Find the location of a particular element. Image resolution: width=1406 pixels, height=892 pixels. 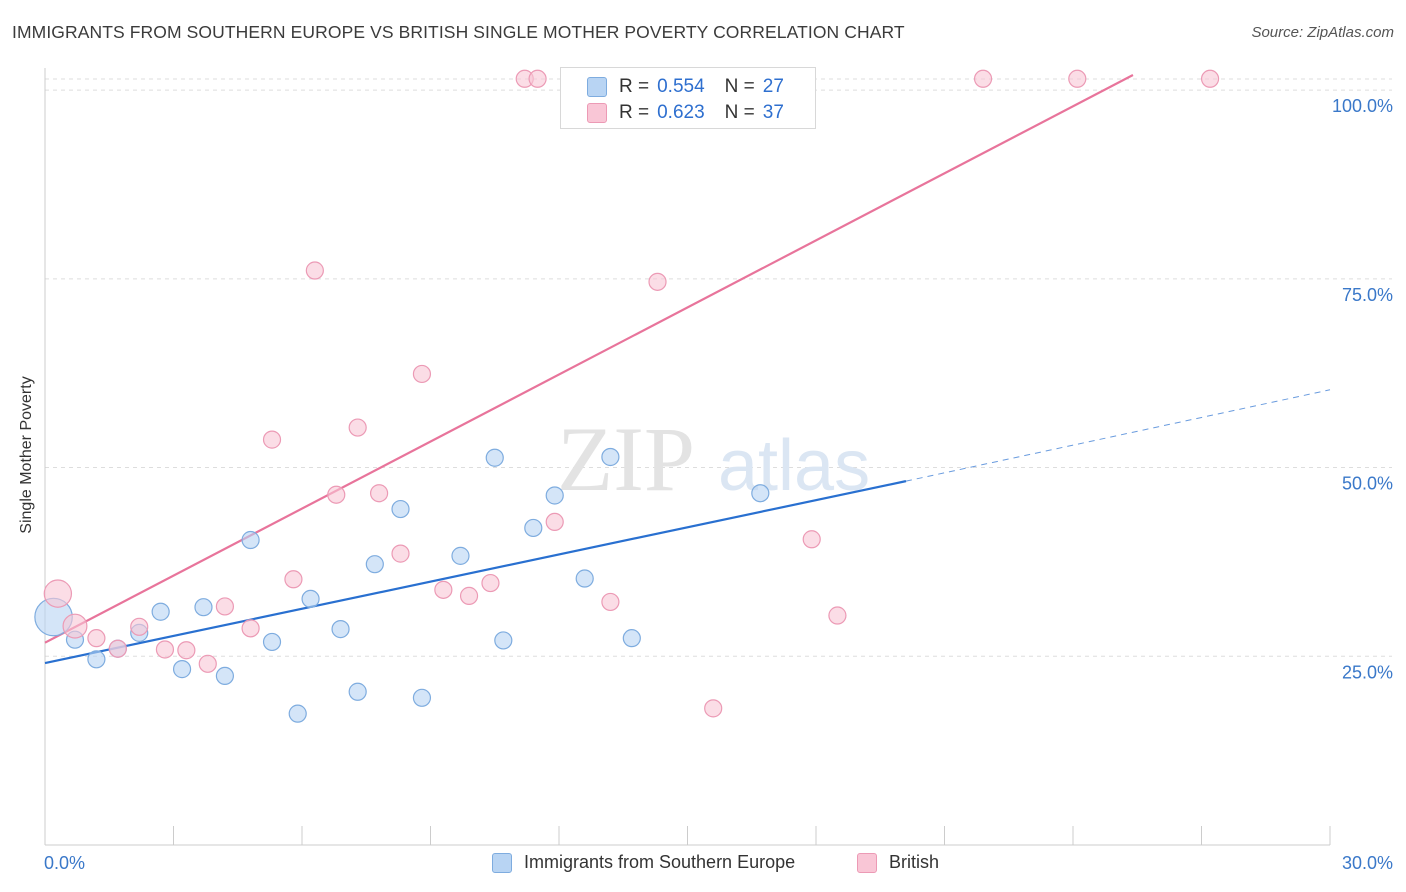

x-tick-label-max: 30.0% is located at coordinates (1367, 863).